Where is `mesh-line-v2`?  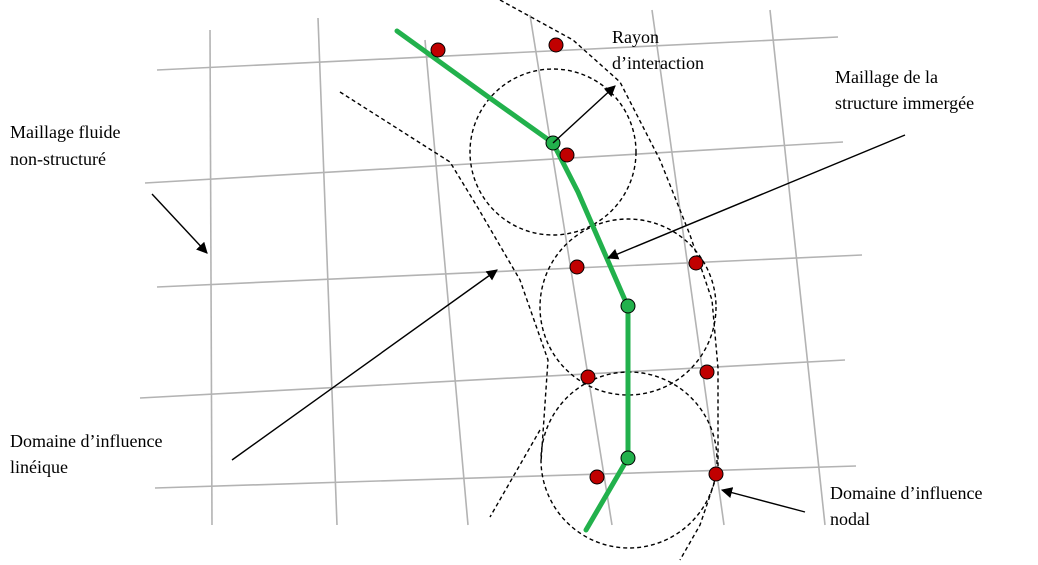 mesh-line-v2 is located at coordinates (327, 271).